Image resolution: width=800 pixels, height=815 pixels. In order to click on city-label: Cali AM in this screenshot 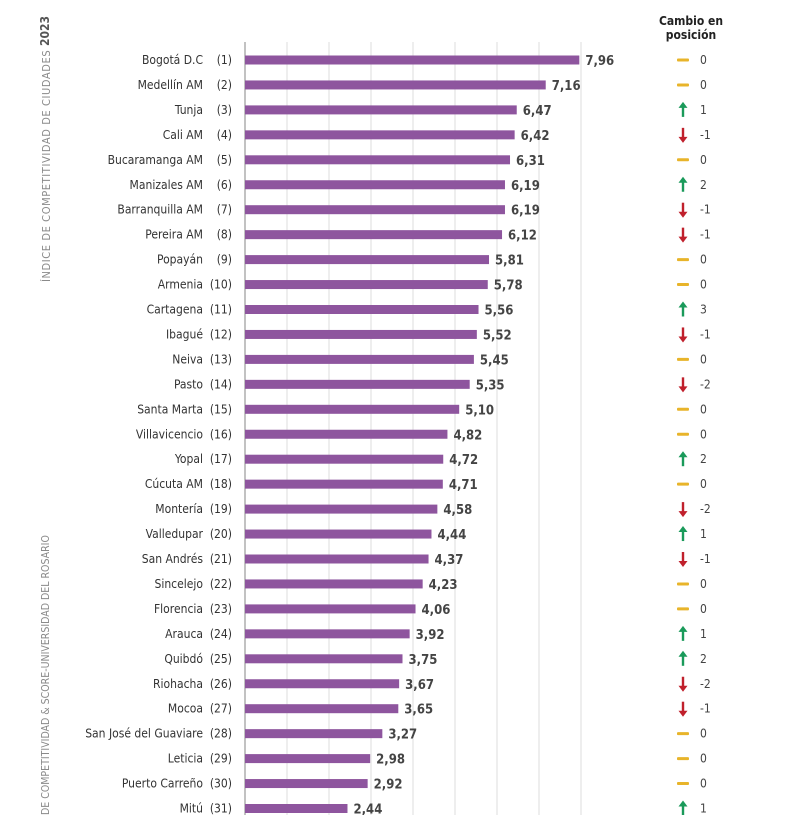, I will do `click(183, 135)`.